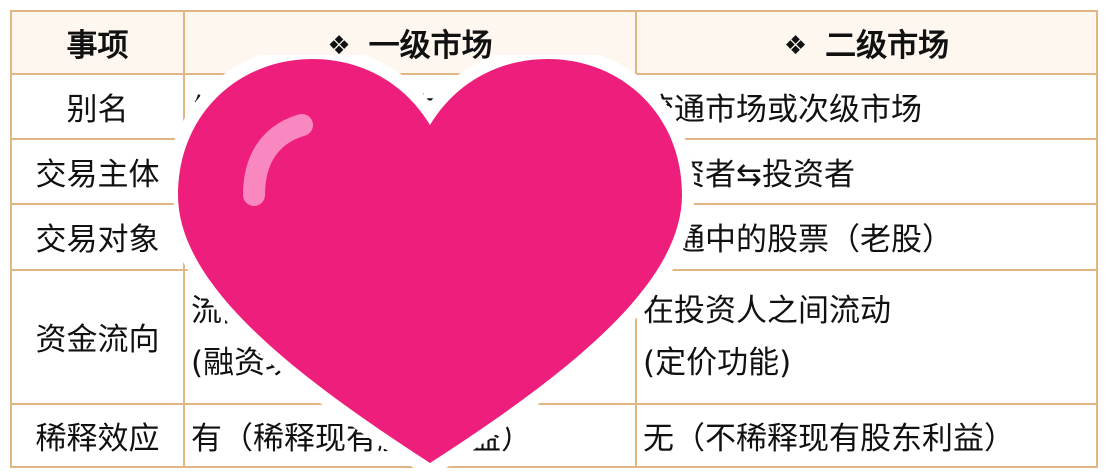  Describe the element at coordinates (265, 362) in the screenshot. I see `cell-line: (融资功能)` at that location.